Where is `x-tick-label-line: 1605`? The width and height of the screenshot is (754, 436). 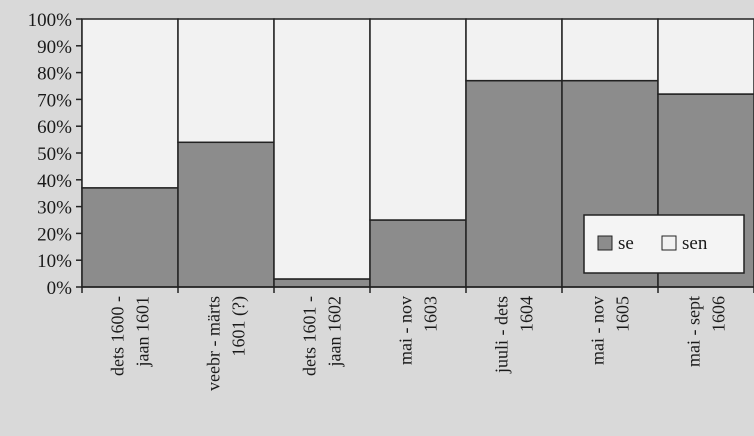 x-tick-label-line: 1605 is located at coordinates (623, 314).